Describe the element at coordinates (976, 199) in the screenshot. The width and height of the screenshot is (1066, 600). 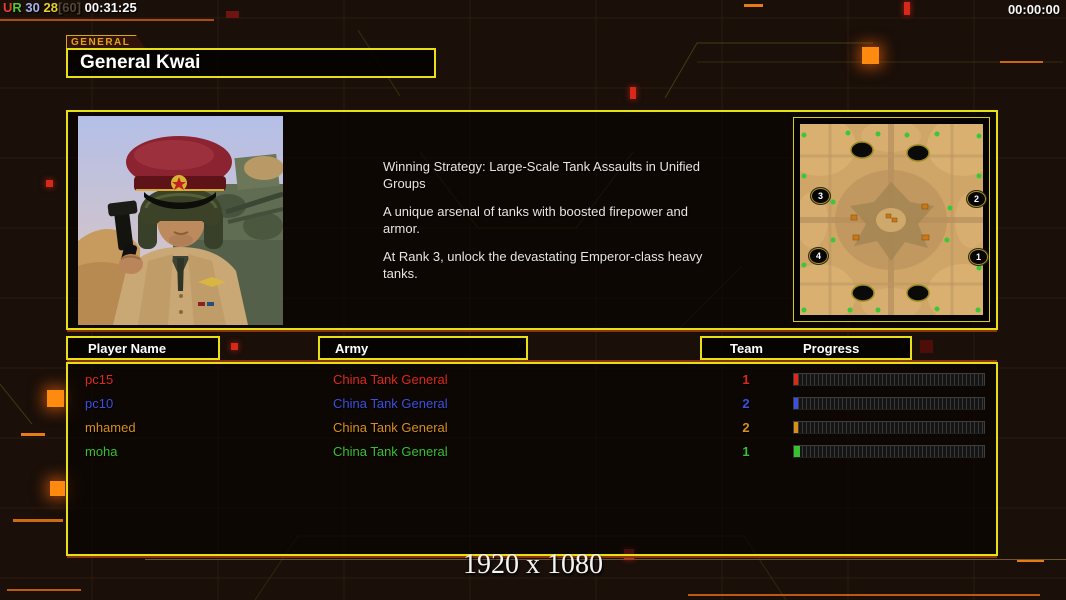
I see `map-start-position: 2` at that location.